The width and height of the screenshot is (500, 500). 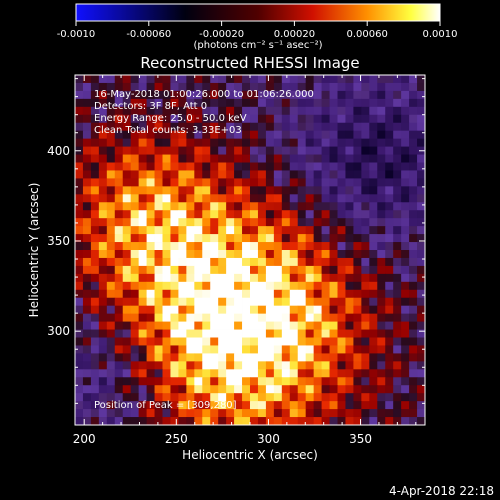 What do you see at coordinates (250, 455) in the screenshot?
I see `x-axis-label: Heliocentric X (arcsec)` at bounding box center [250, 455].